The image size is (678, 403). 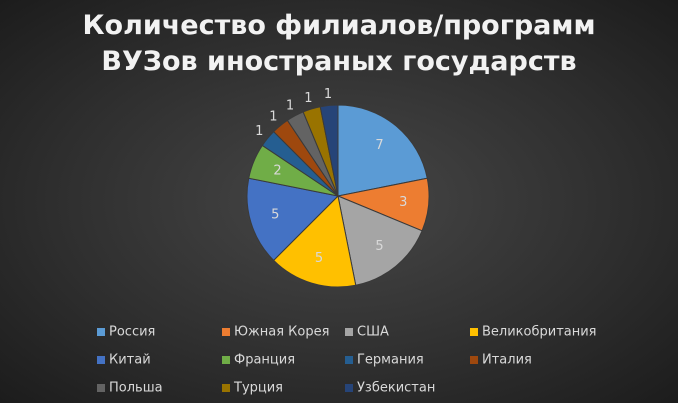 I want to click on legend-label: Узбекистан, so click(x=396, y=388).